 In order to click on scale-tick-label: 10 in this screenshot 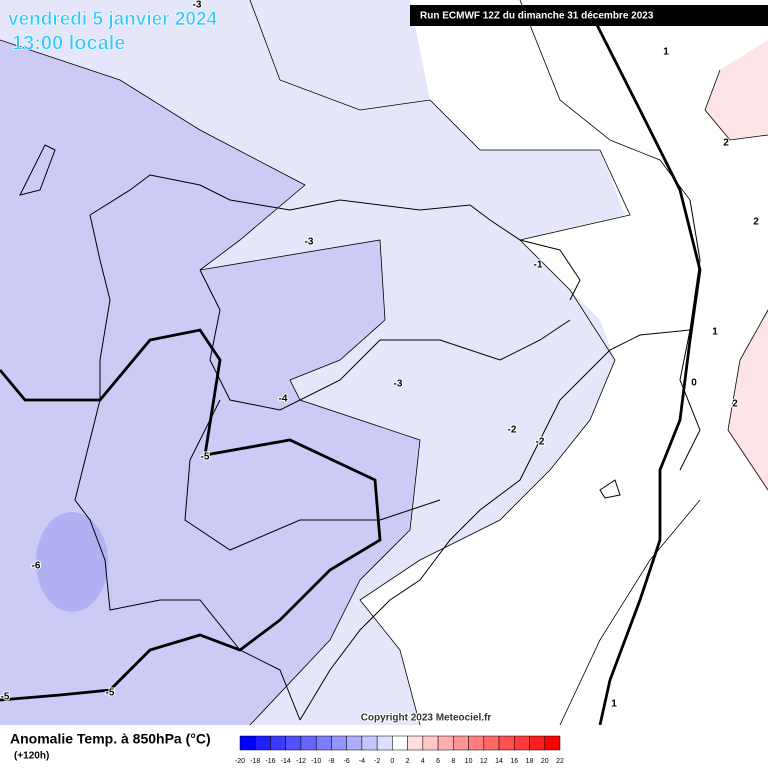, I will do `click(469, 761)`.